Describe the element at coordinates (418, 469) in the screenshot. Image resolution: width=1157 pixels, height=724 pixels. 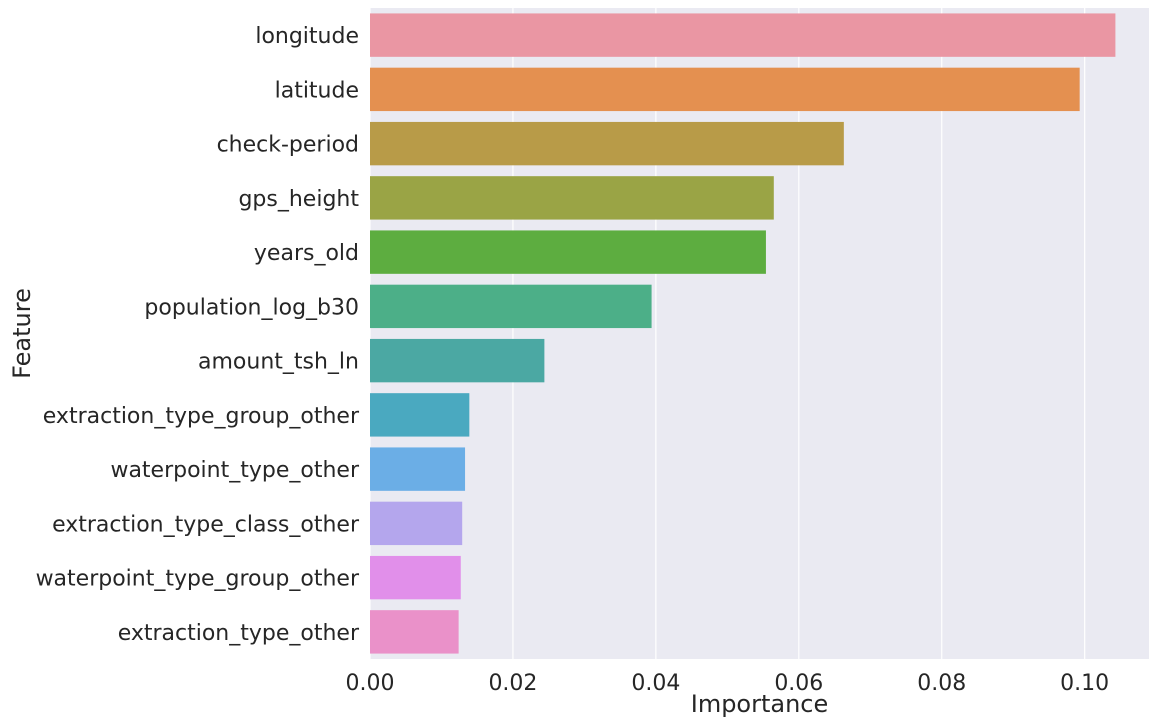
I see `bar-waterpoint_type_other` at that location.